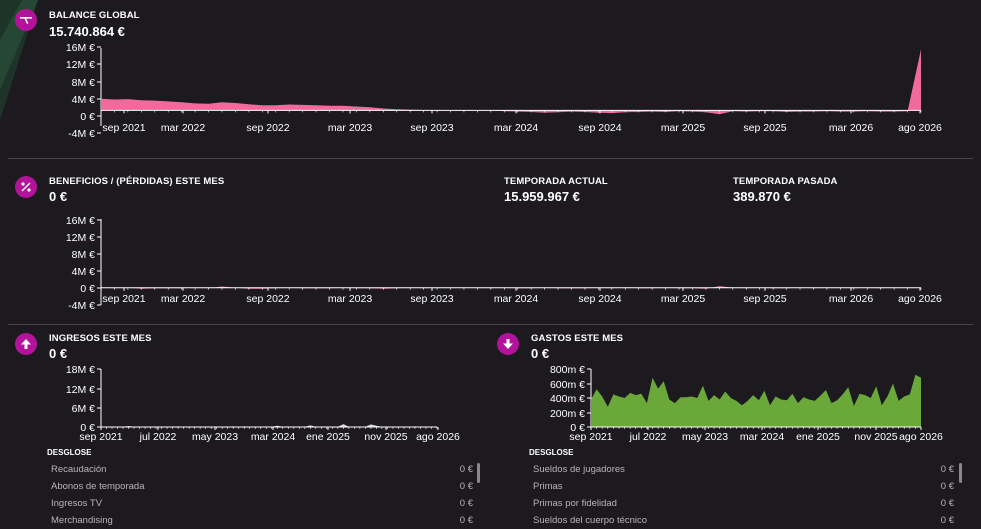 The height and width of the screenshot is (529, 981). I want to click on income-icon-button, so click(26, 344).